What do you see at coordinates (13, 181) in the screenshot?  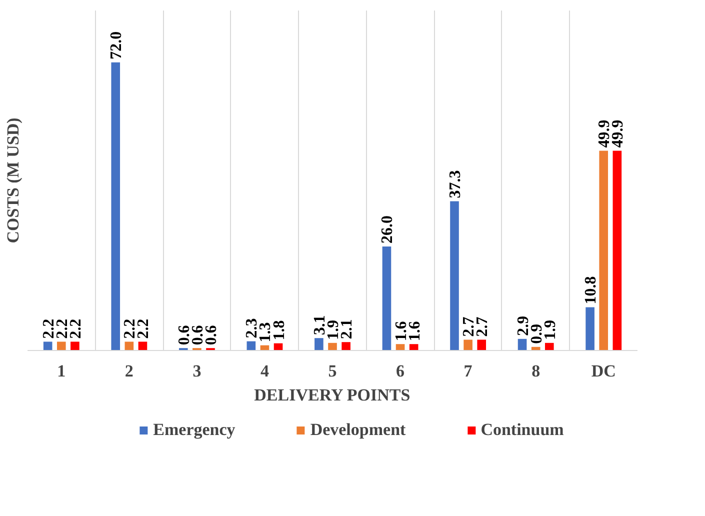 I see `y-axis-title: COSTS (M USD)` at bounding box center [13, 181].